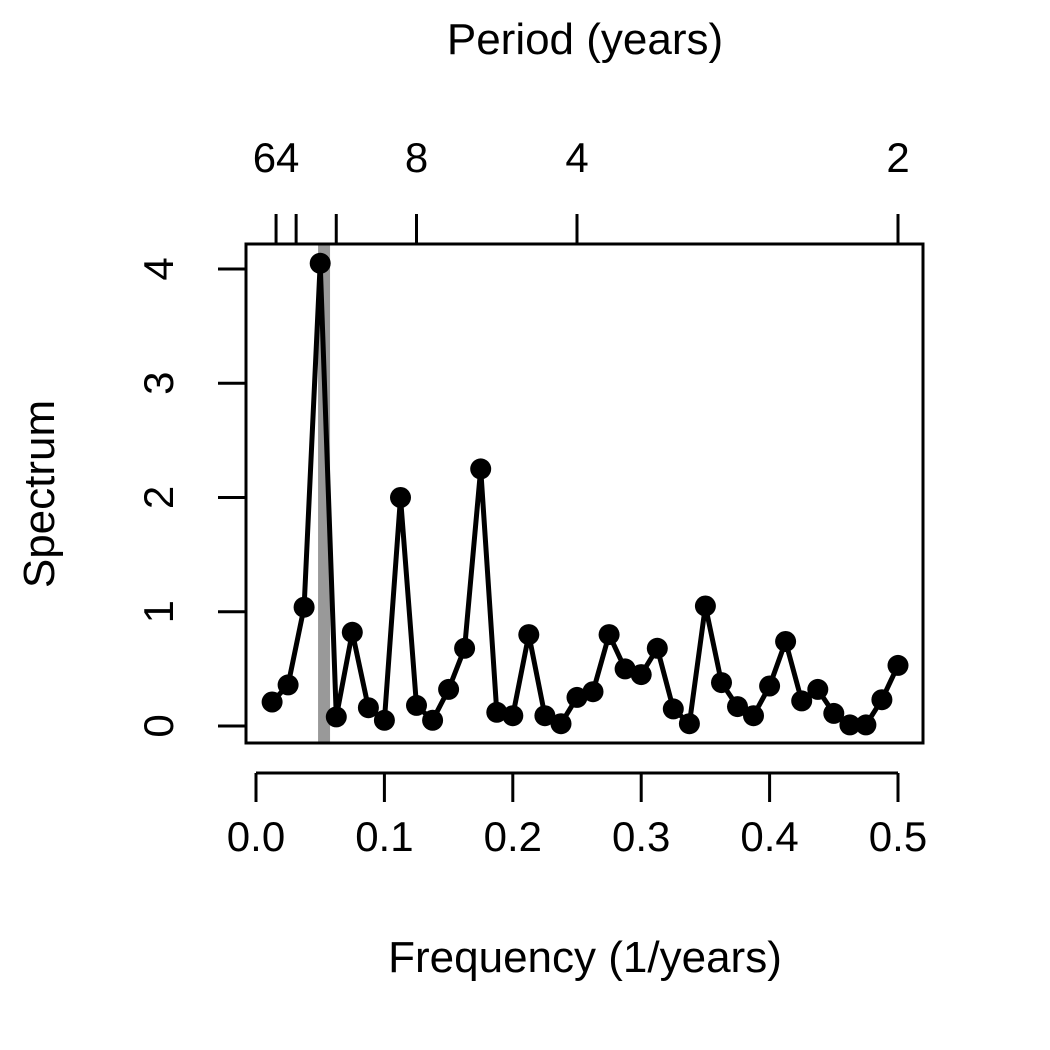 This screenshot has height=1050, width=1050. I want to click on x-tick-label: 0.1, so click(384, 836).